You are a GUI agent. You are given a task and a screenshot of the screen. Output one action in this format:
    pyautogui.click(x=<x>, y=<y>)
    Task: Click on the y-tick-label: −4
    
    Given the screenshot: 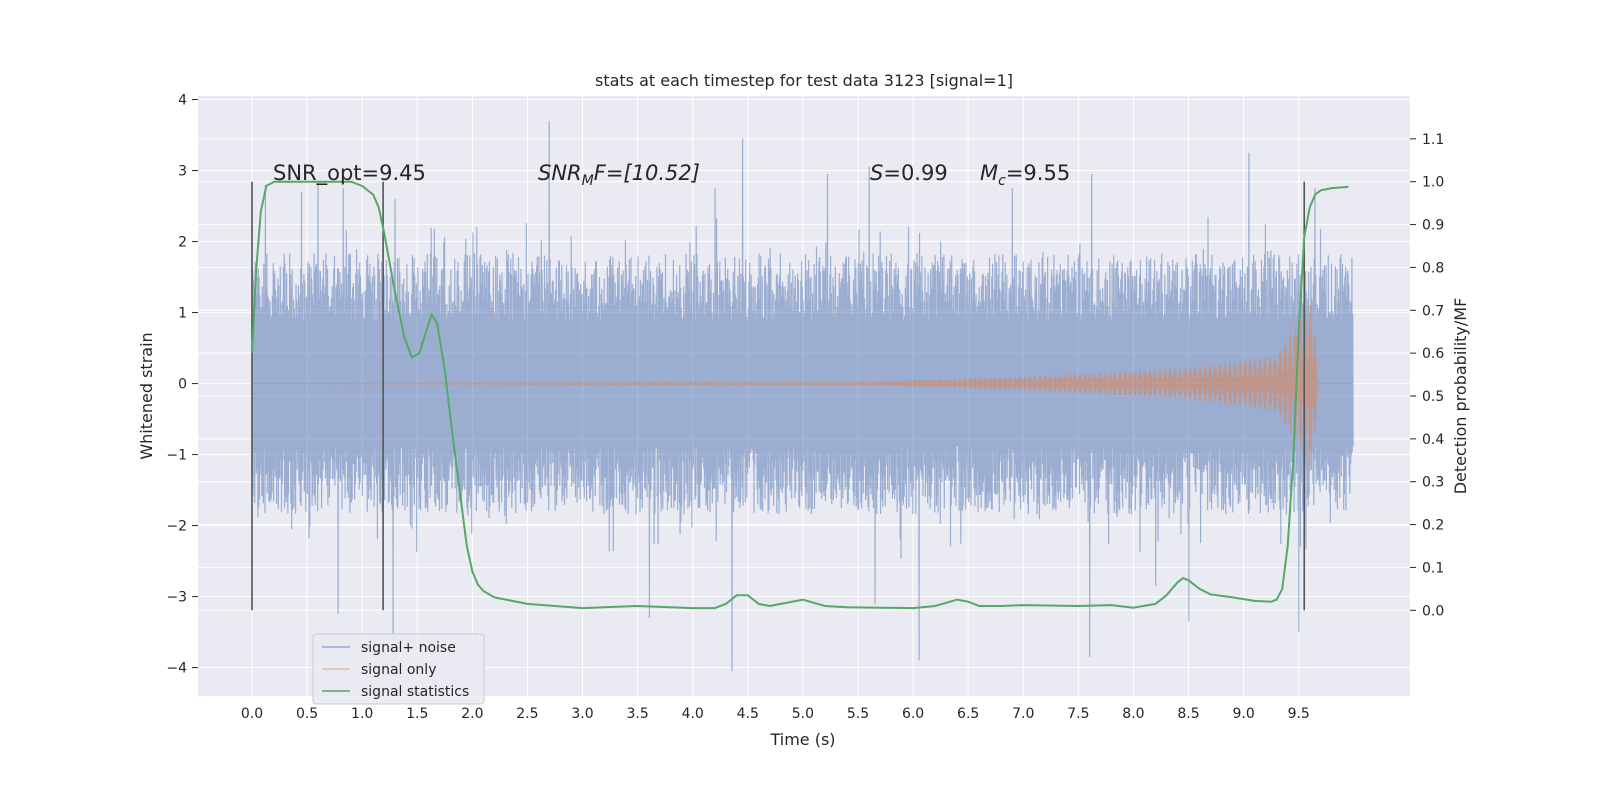 What is the action you would take?
    pyautogui.click(x=176, y=669)
    